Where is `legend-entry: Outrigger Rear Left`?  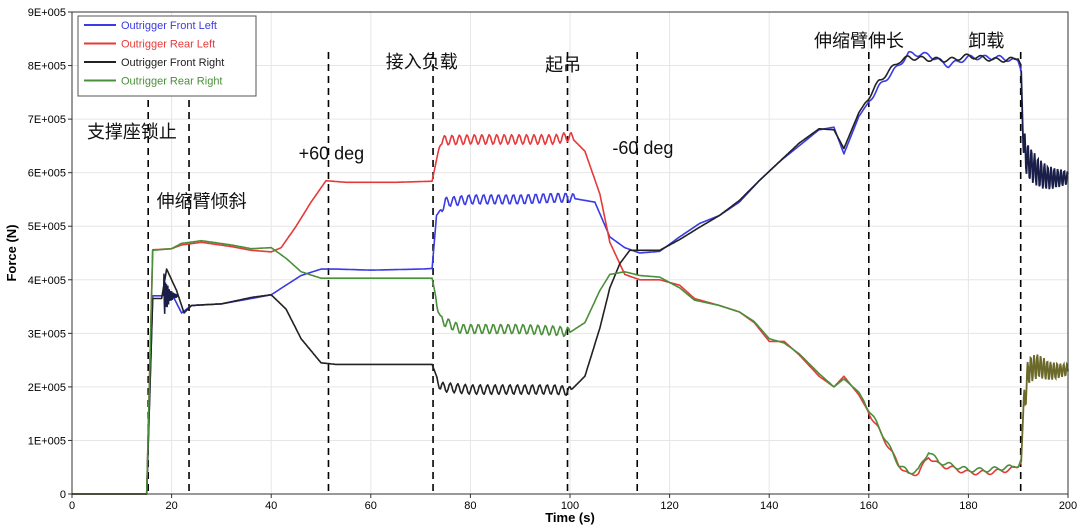 legend-entry: Outrigger Rear Left is located at coordinates (168, 45).